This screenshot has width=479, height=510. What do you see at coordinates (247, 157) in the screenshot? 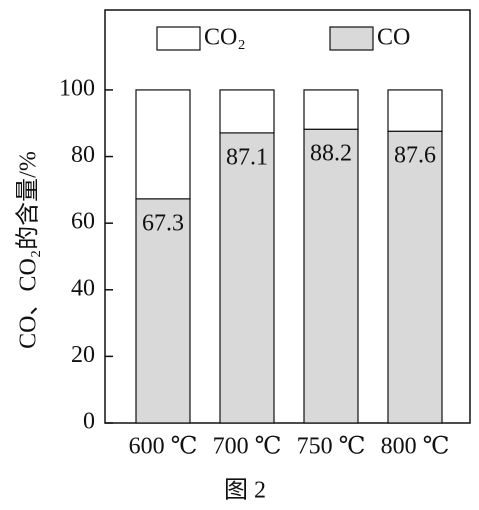
I see `data-label: 87.1` at bounding box center [247, 157].